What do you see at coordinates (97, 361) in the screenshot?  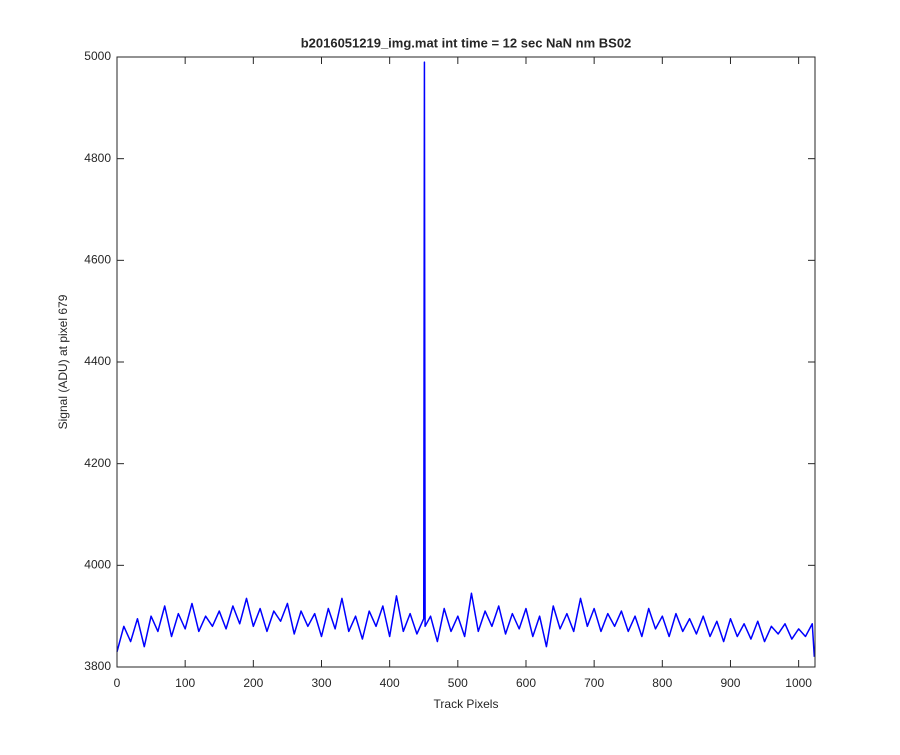 I see `y-tick-label: 4400` at bounding box center [97, 361].